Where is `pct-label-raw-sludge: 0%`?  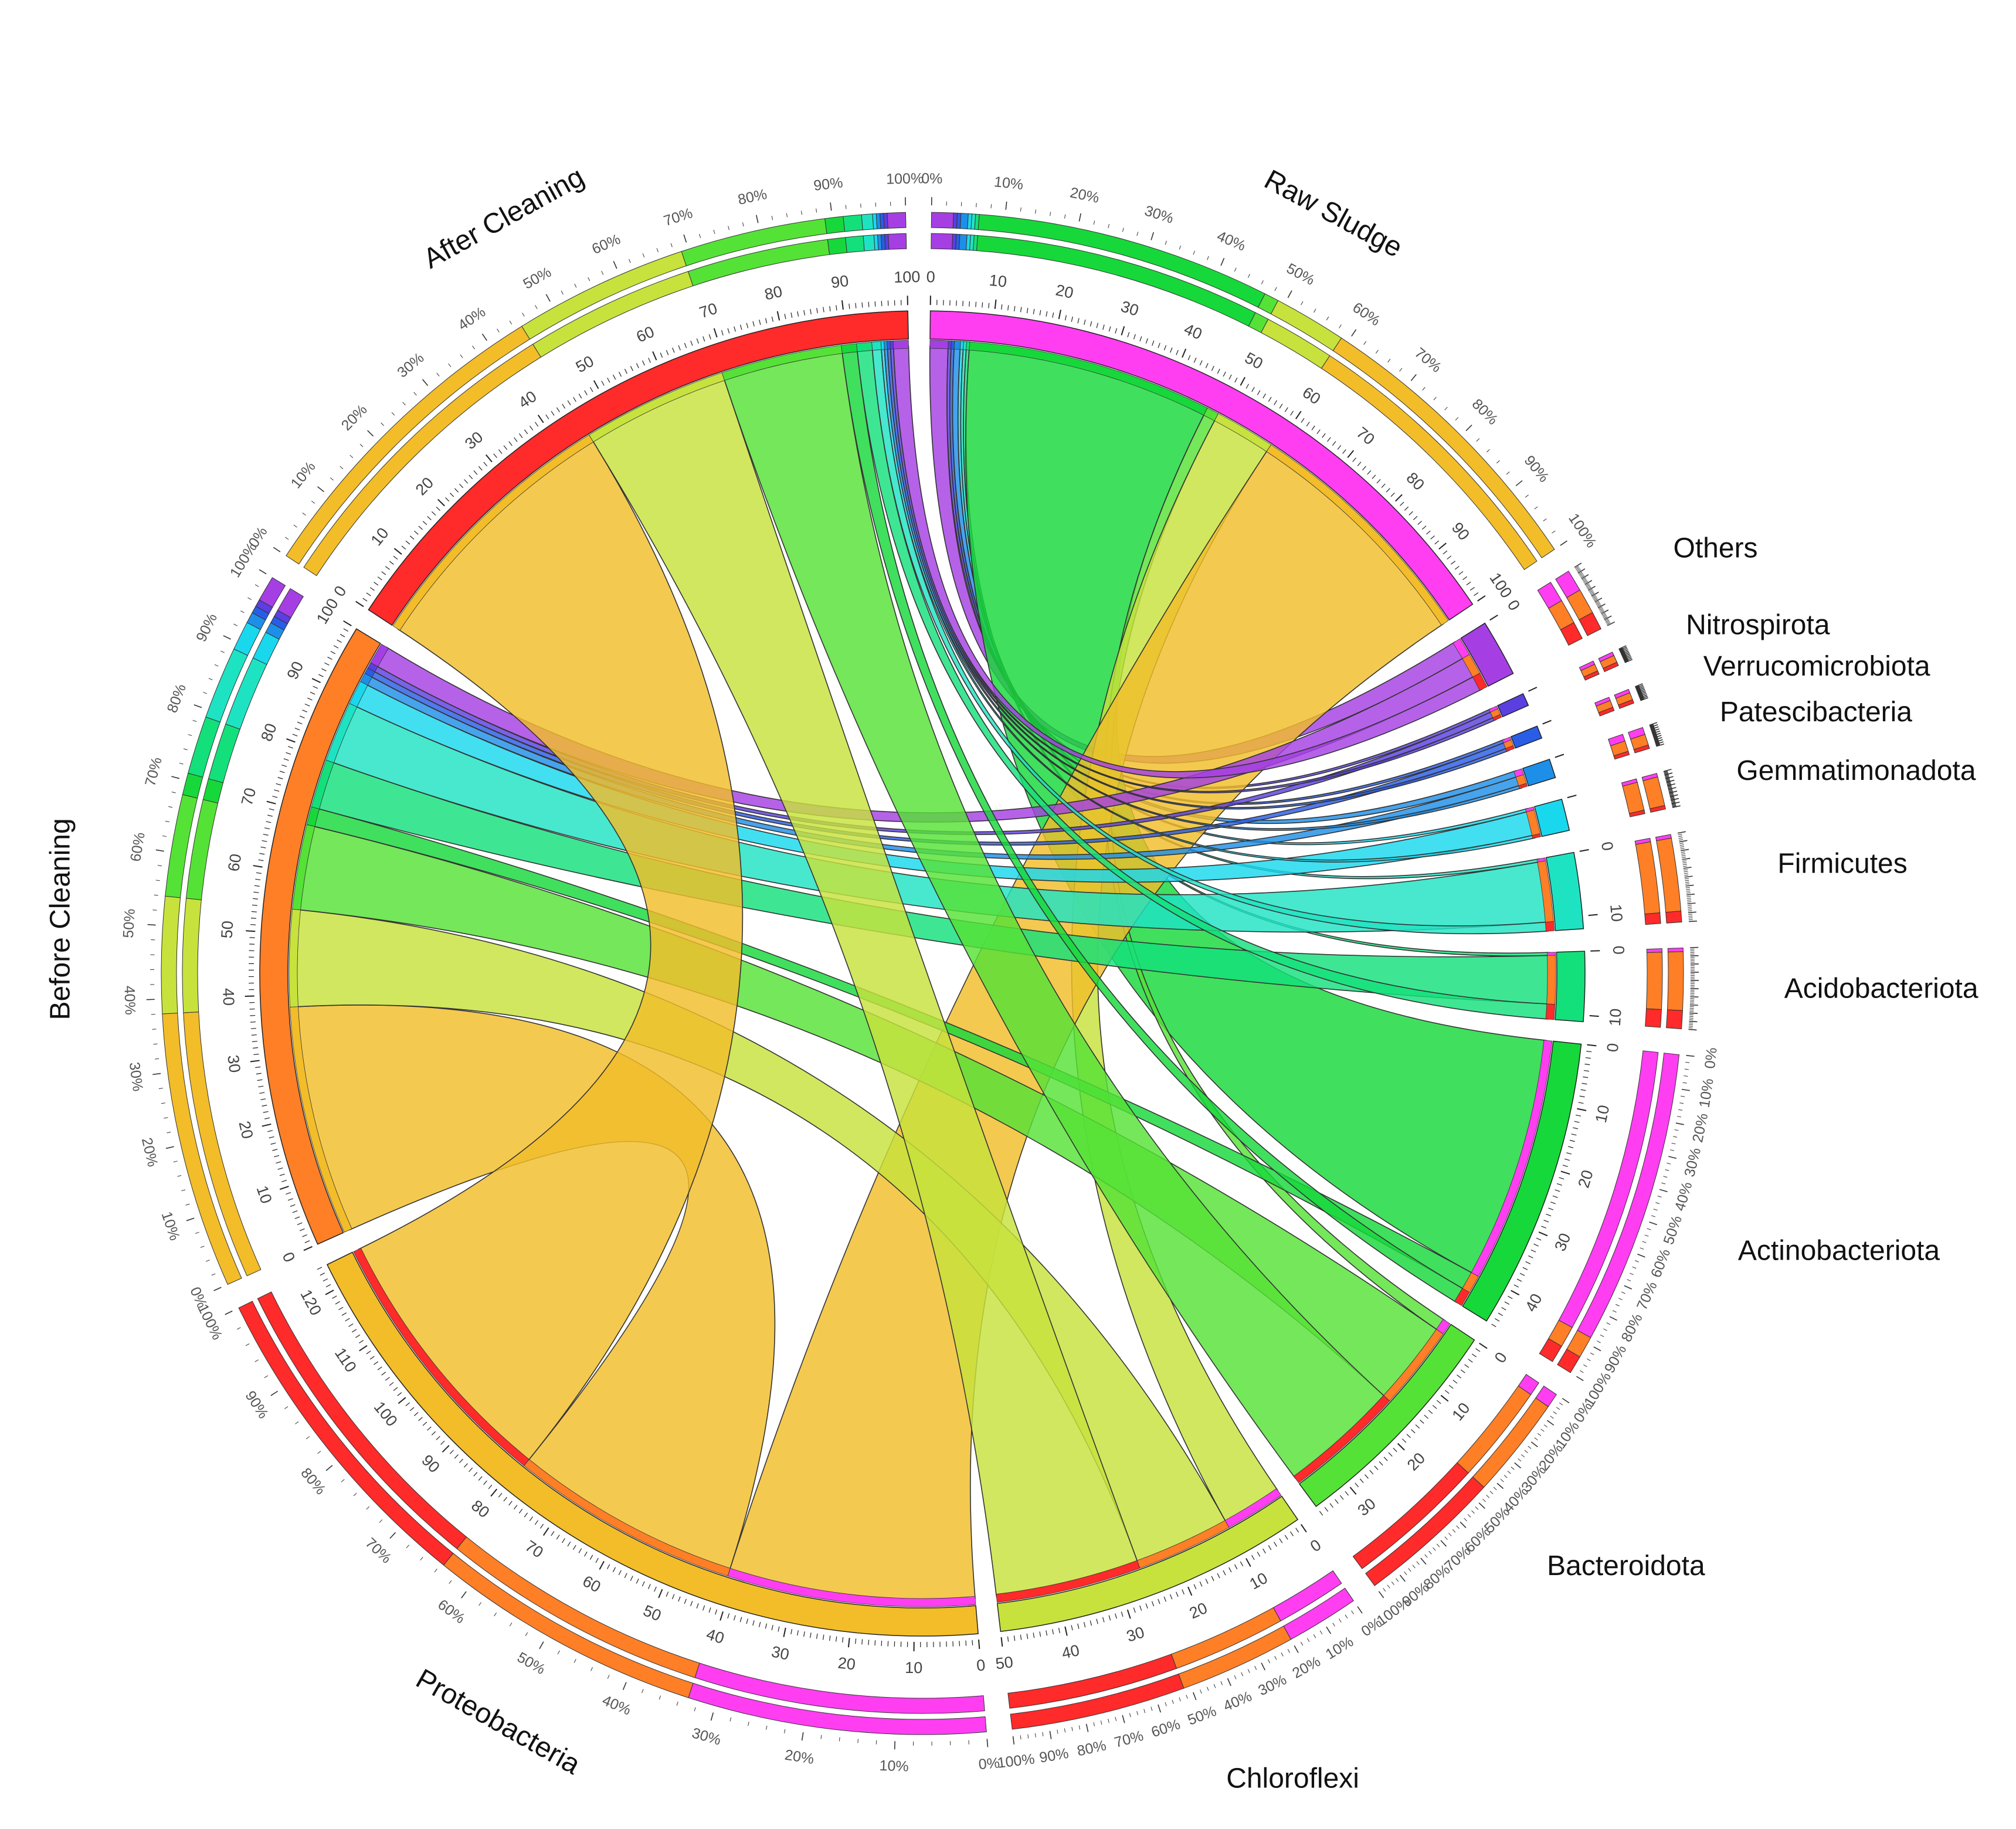
pct-label-raw-sludge: 0% is located at coordinates (931, 178).